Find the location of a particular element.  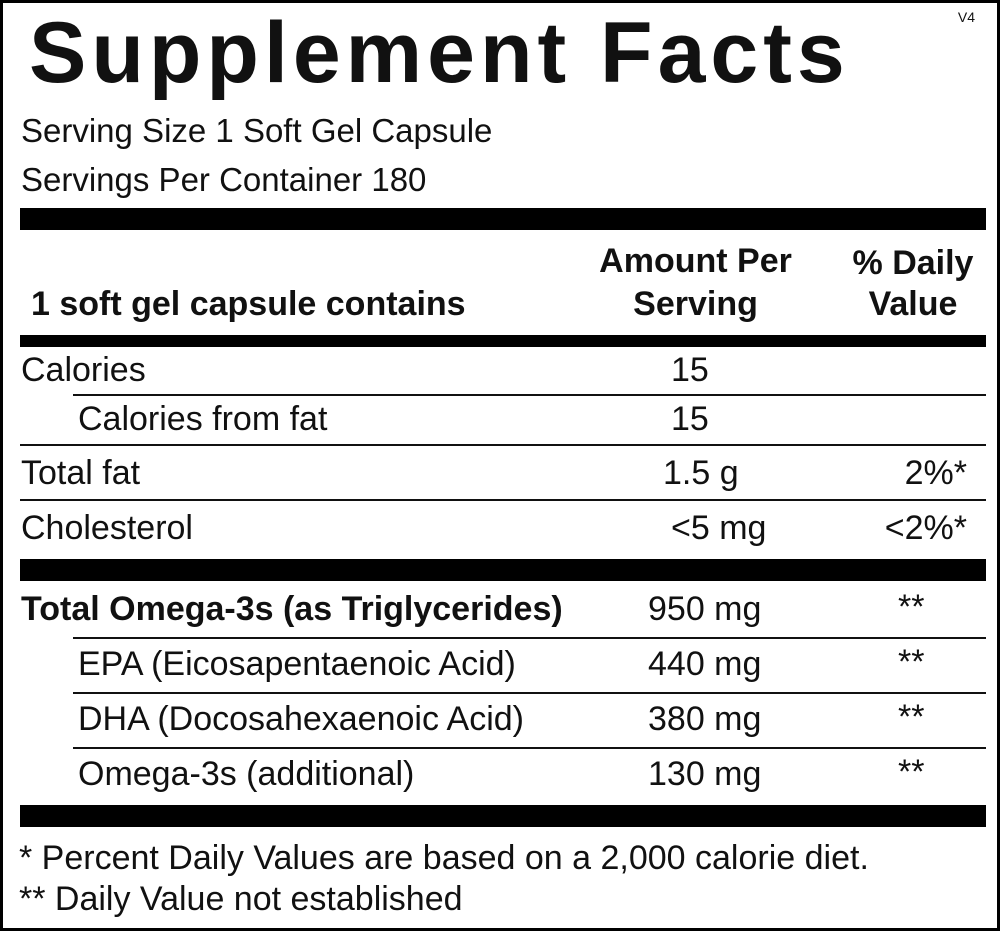

rule-total-omega3 is located at coordinates (529, 638).